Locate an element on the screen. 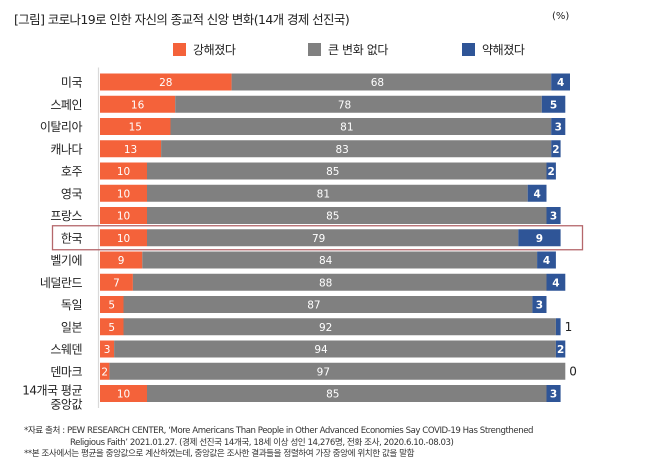 Image resolution: width=664 pixels, height=463 pixels. data-label-no-change: 92 is located at coordinates (325, 328).